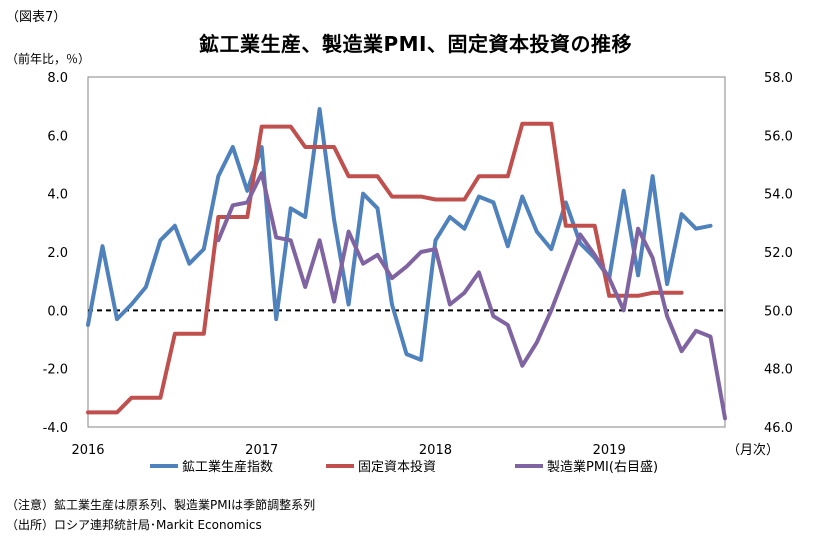  Describe the element at coordinates (348, 450) in the screenshot. I see `x-axis-ticks: 2016 2017 2018 2019` at that location.